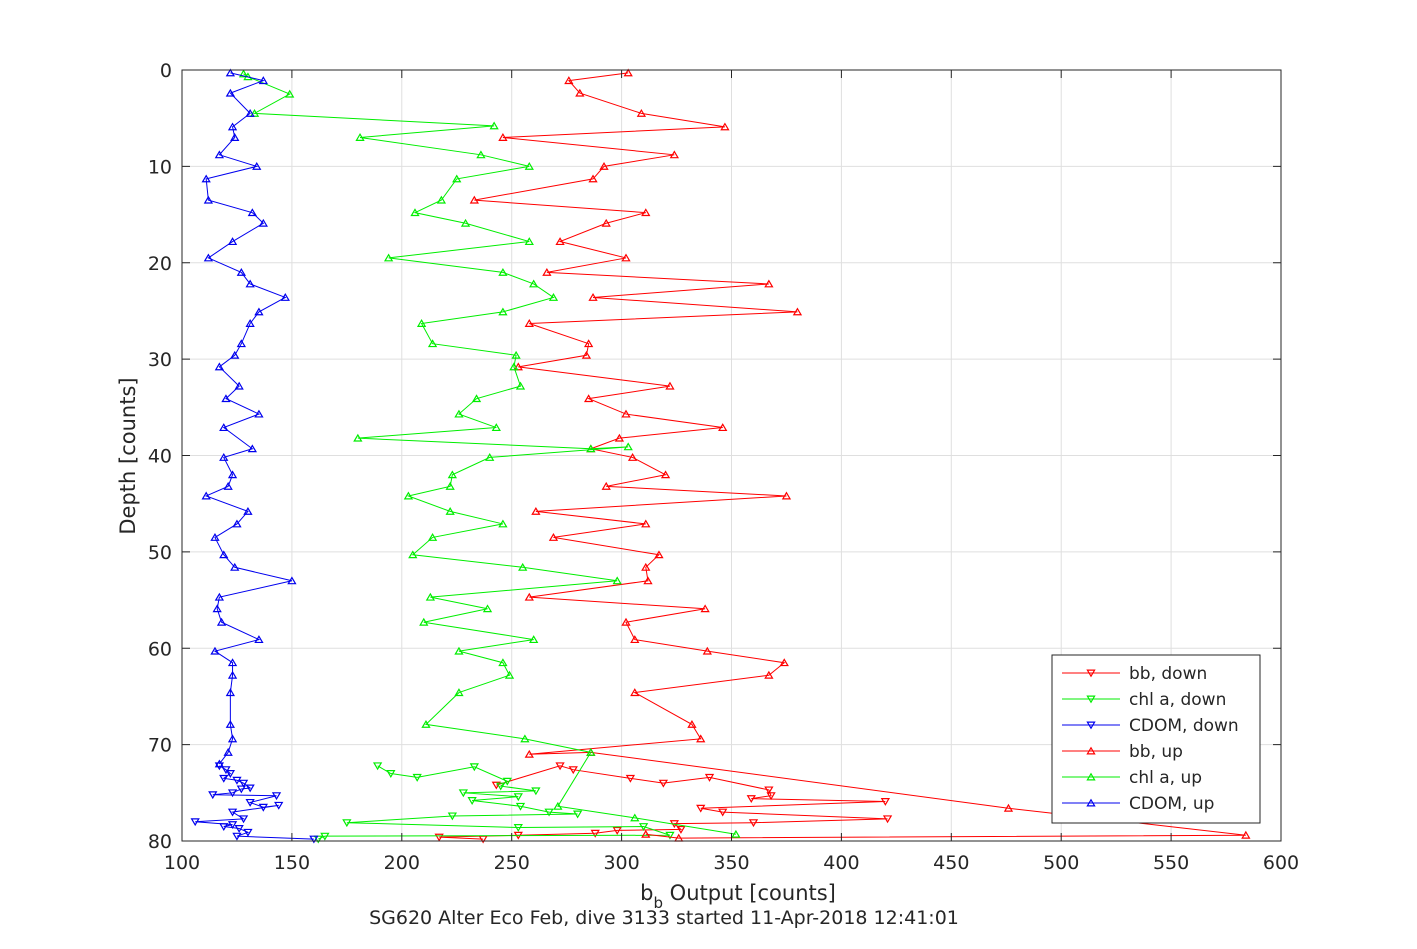  Describe the element at coordinates (494, 803) in the screenshot. I see `series-chl-a-down` at that location.